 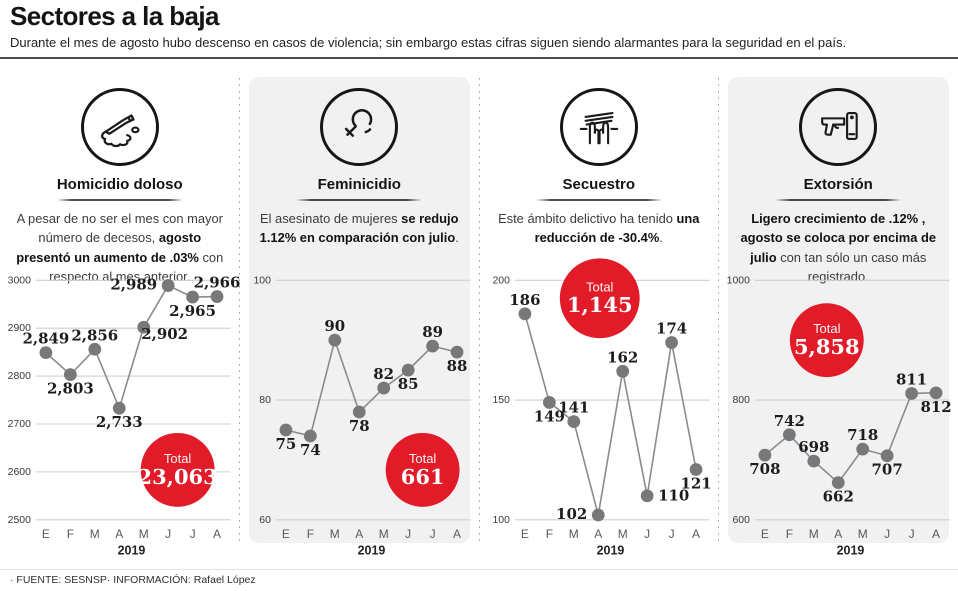 I want to click on knife-blood-icon, so click(x=120, y=127).